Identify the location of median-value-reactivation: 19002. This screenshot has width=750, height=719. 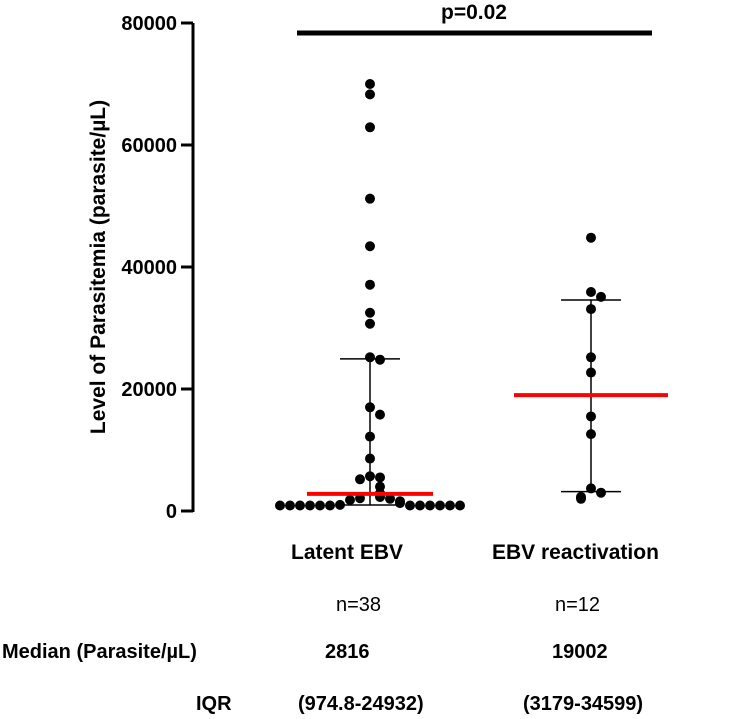
(580, 652).